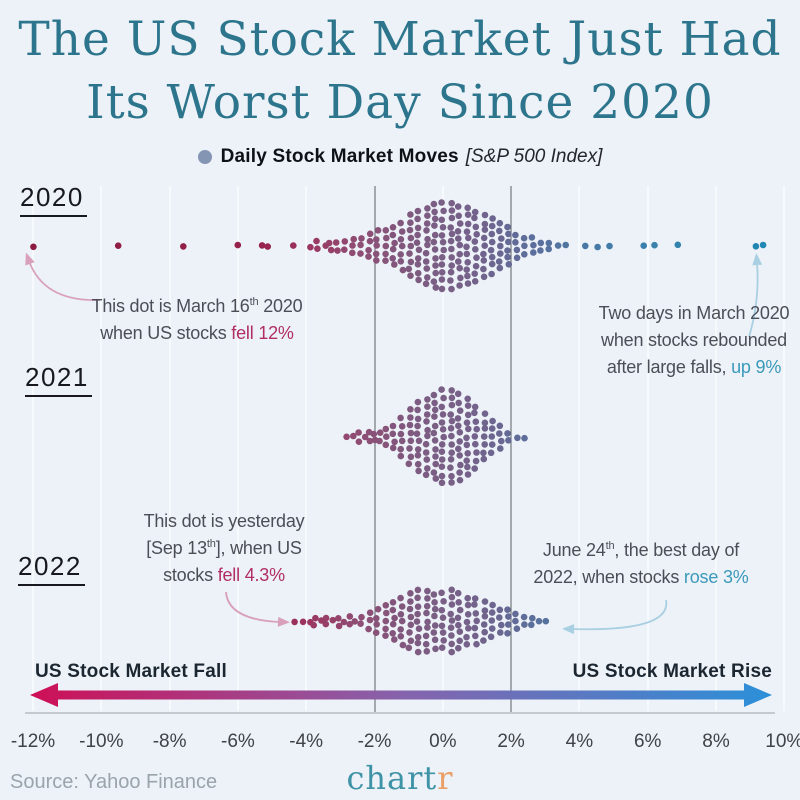 The height and width of the screenshot is (800, 800). I want to click on x-axis-line, so click(400, 713).